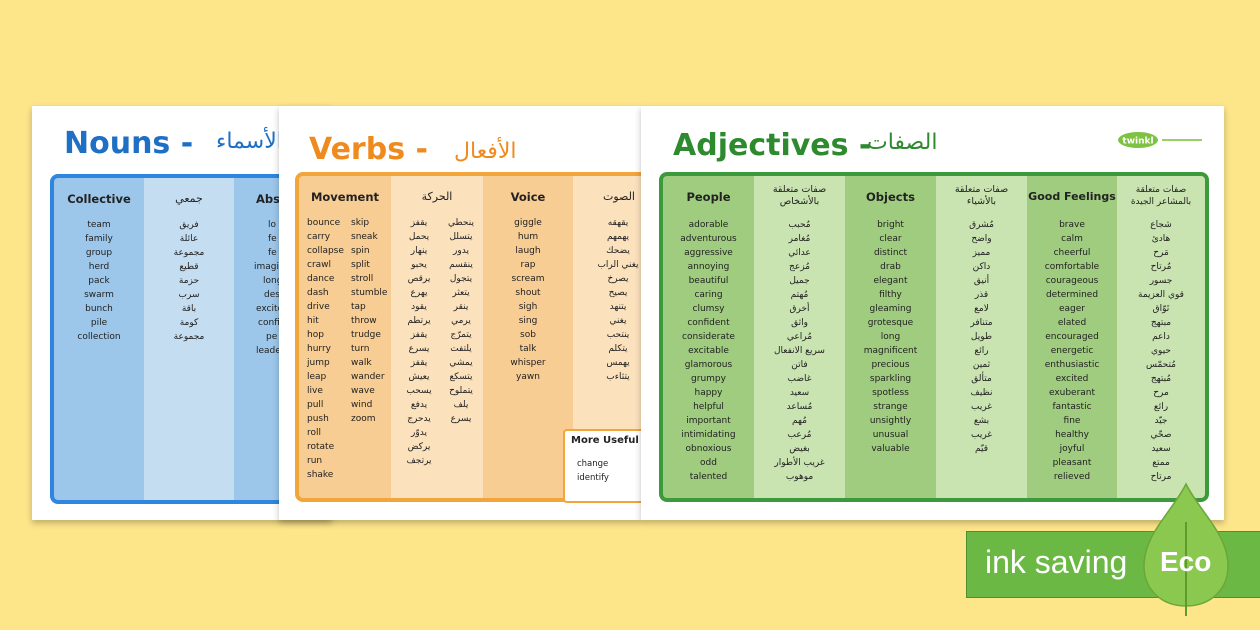 Image resolution: width=1260 pixels, height=630 pixels. Describe the element at coordinates (419, 307) in the screenshot. I see `word: يقود` at that location.